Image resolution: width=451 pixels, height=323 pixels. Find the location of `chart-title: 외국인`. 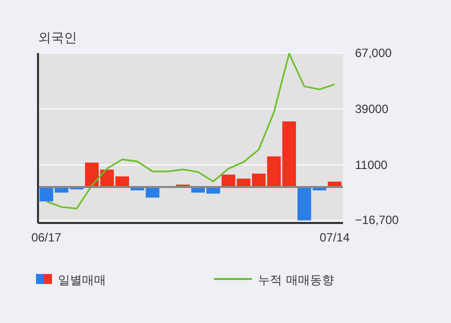

chart-title: 외국인 is located at coordinates (57, 38).